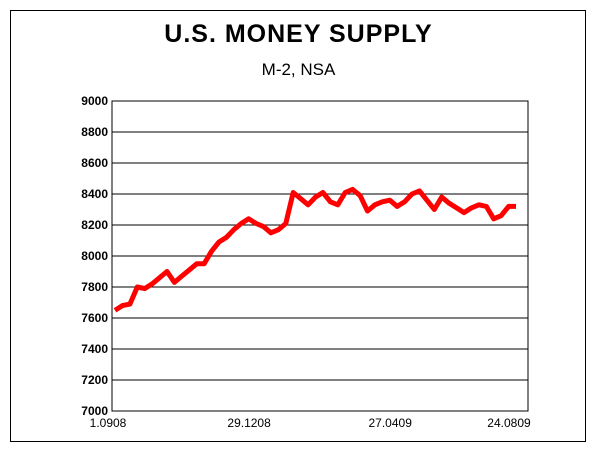 The height and width of the screenshot is (455, 597). Describe the element at coordinates (94, 194) in the screenshot. I see `y-tick-label-8400: 8400` at that location.